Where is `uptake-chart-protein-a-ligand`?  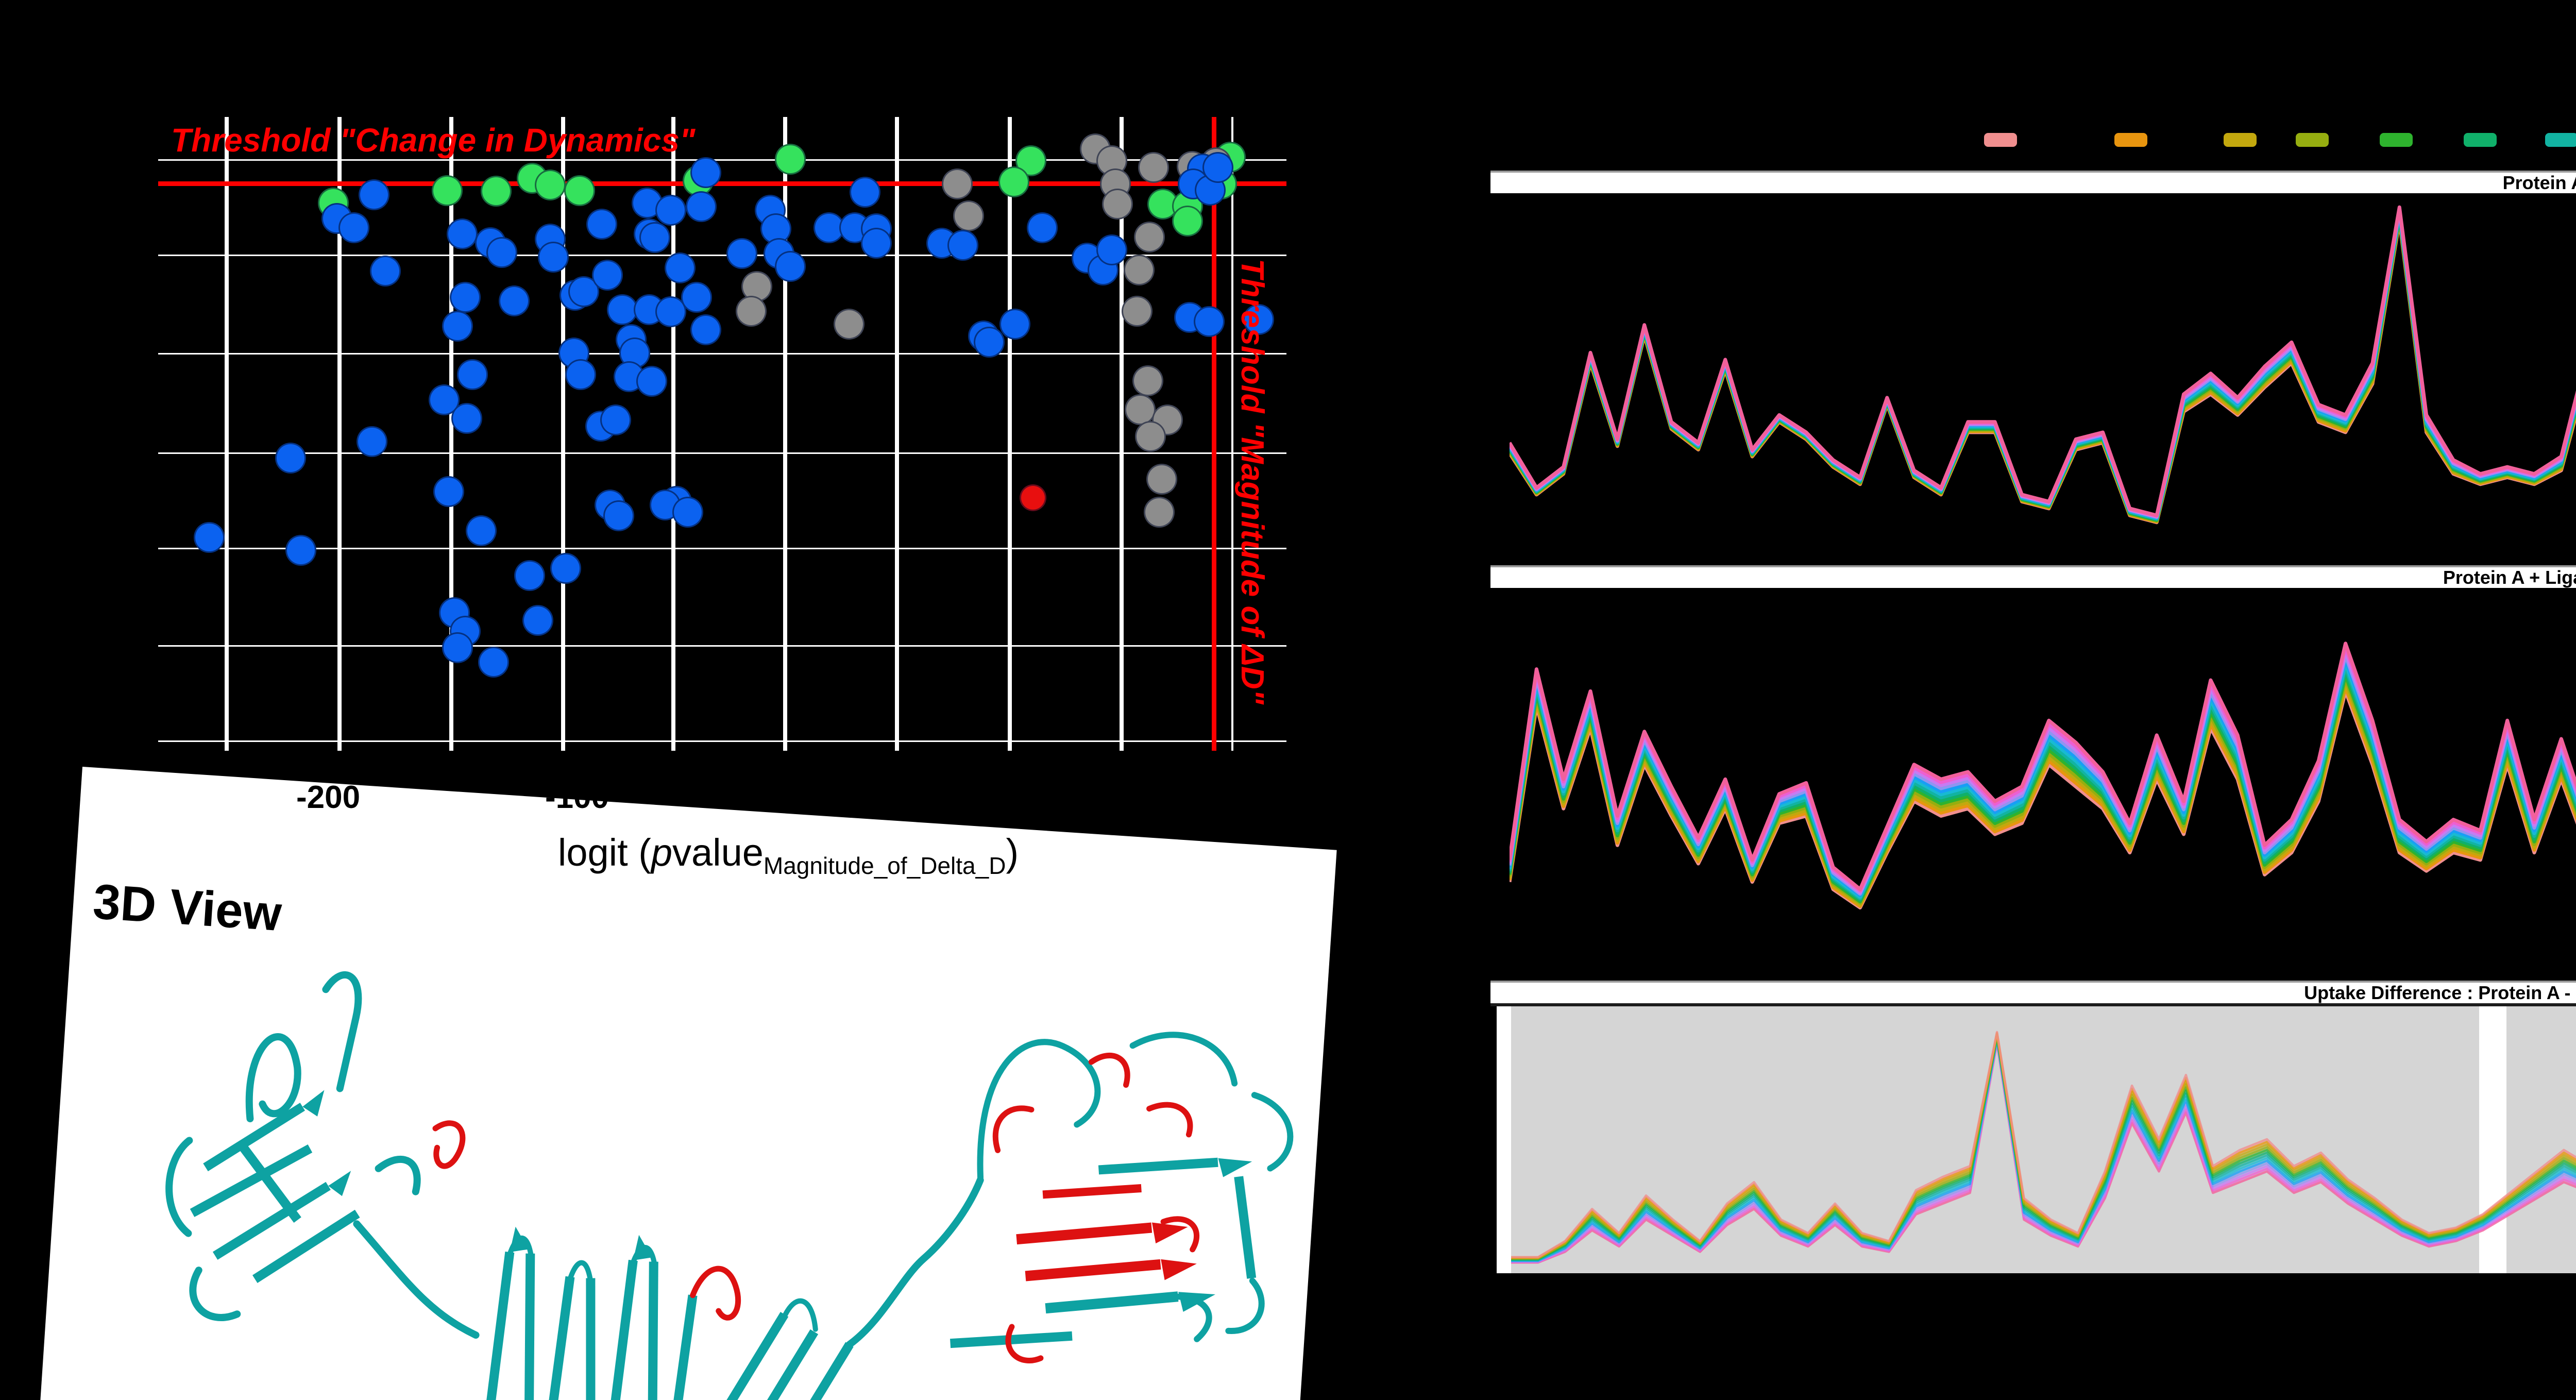 uptake-chart-protein-a-ligand is located at coordinates (2043, 771).